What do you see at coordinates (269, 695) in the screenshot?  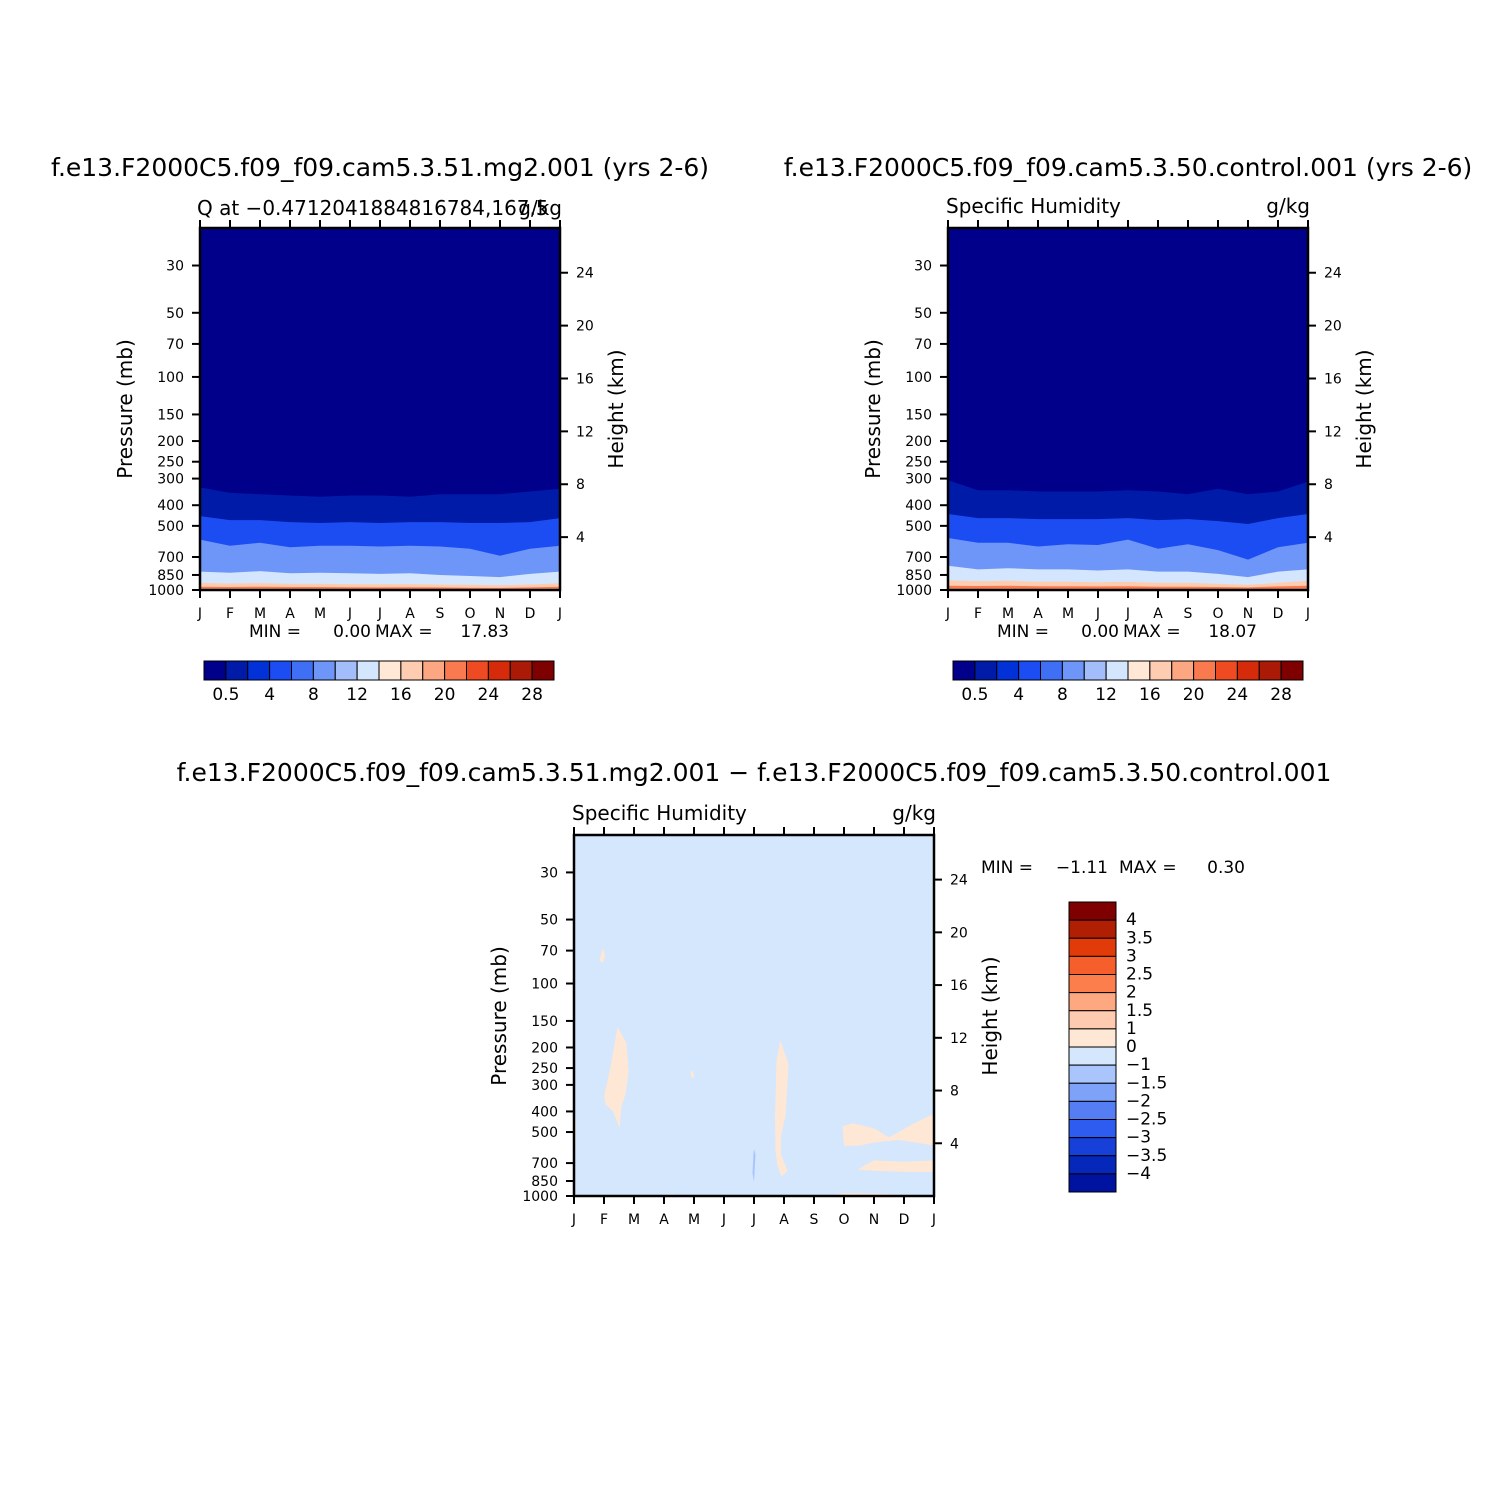 I see `test-colorbar-label: 4` at bounding box center [269, 695].